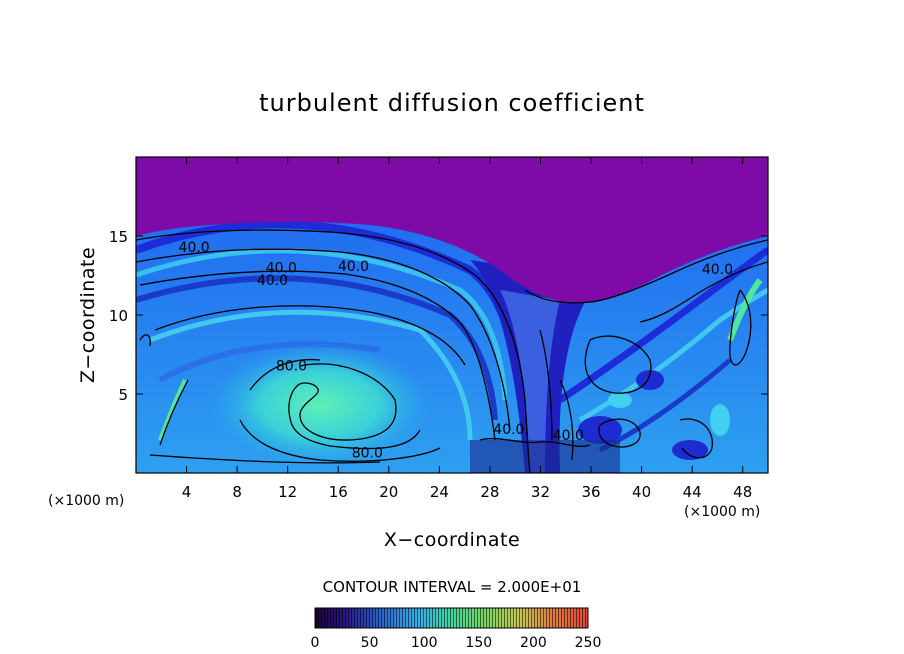 This screenshot has height=654, width=904. Describe the element at coordinates (588, 643) in the screenshot. I see `colorbar-tick-label: 250` at that location.